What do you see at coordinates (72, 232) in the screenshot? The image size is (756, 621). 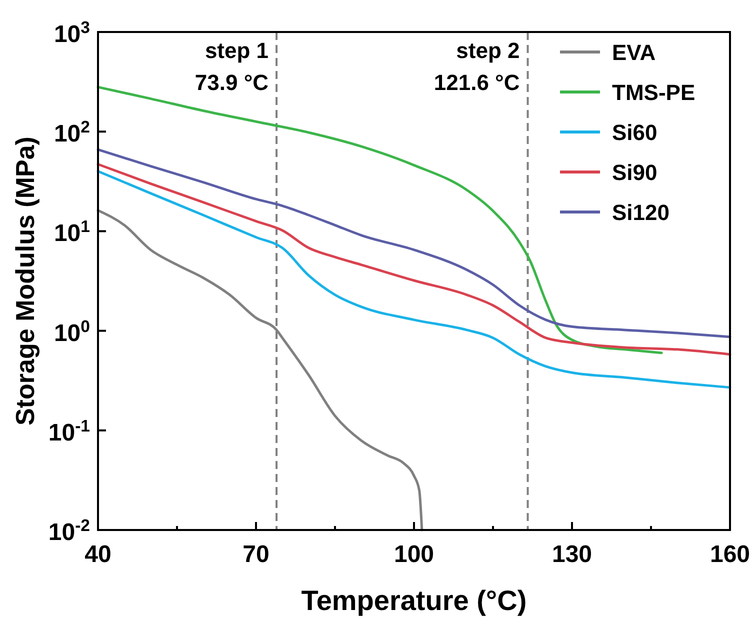 I see `y-tick-label: 10$^{1}$` at bounding box center [72, 232].